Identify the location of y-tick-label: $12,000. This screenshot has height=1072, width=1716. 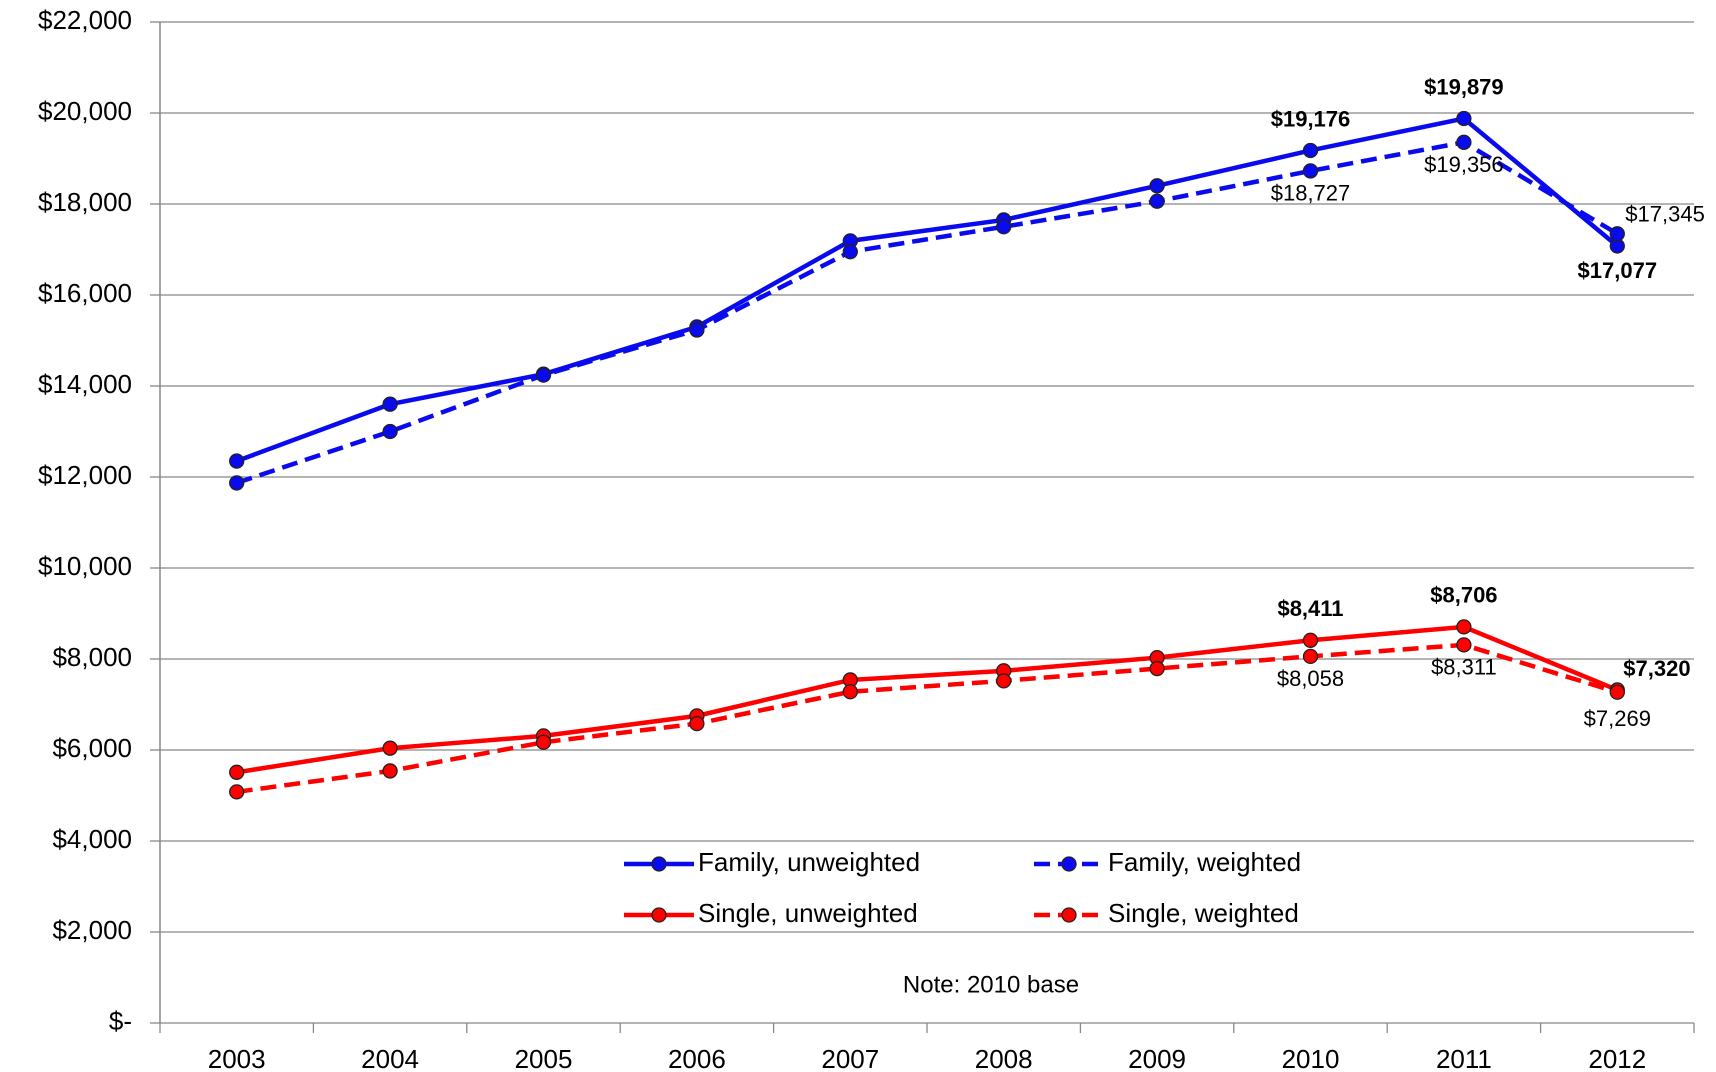
(85, 475).